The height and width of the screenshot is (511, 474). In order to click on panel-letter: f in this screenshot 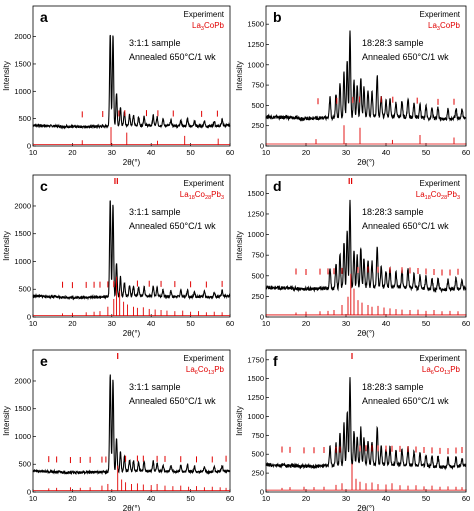, I will do `click(275, 361)`.